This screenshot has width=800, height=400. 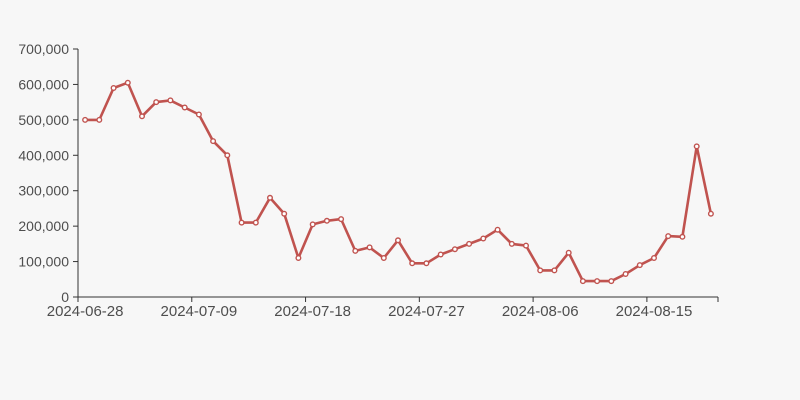 What do you see at coordinates (43, 155) in the screenshot?
I see `y-axis-tick-label: 400,000` at bounding box center [43, 155].